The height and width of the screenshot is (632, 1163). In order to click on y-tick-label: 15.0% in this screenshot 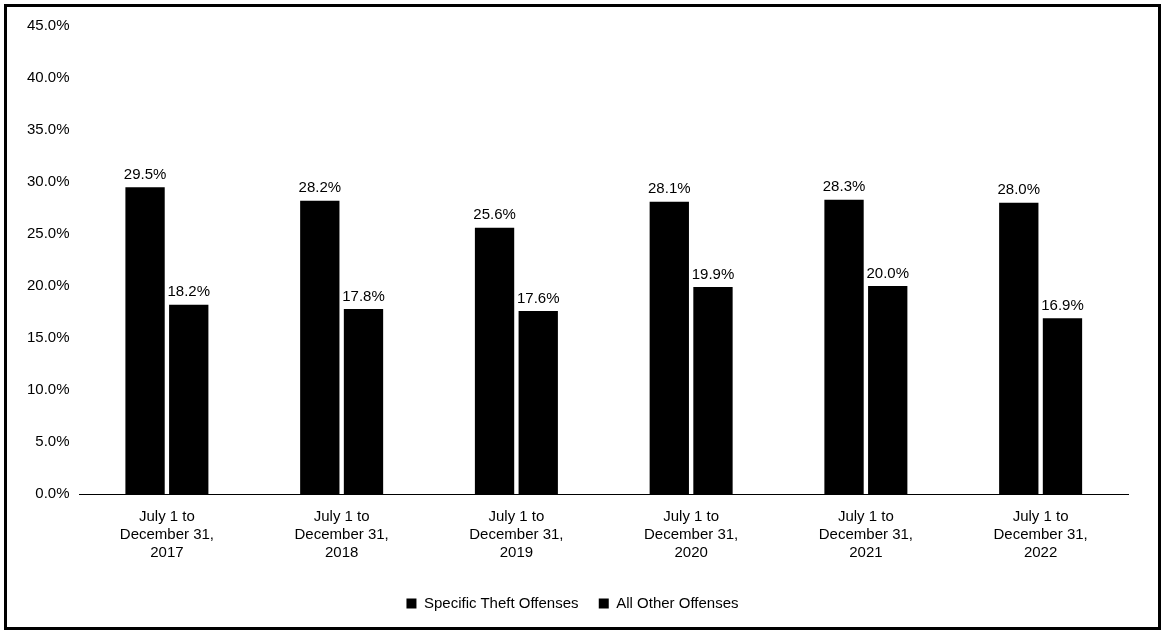, I will do `click(48, 337)`.